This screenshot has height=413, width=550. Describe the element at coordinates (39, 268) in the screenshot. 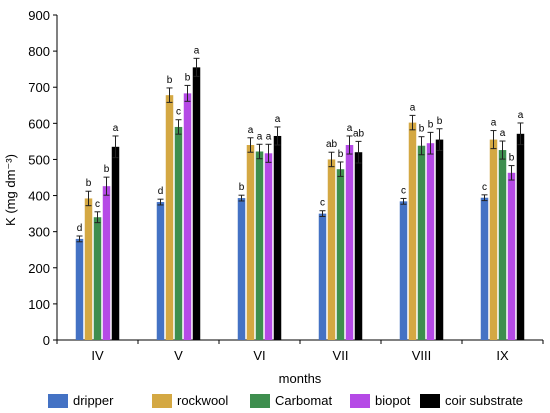

I see `y-tick-label: 200` at that location.